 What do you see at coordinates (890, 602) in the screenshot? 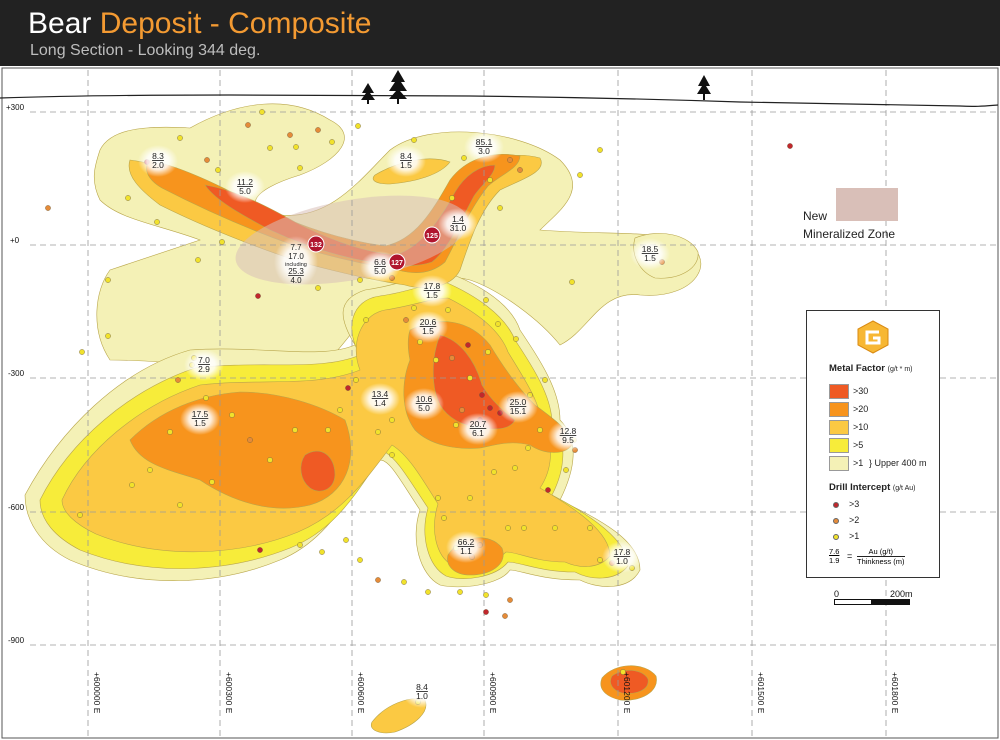
I see `scale-bar-fill` at bounding box center [890, 602].